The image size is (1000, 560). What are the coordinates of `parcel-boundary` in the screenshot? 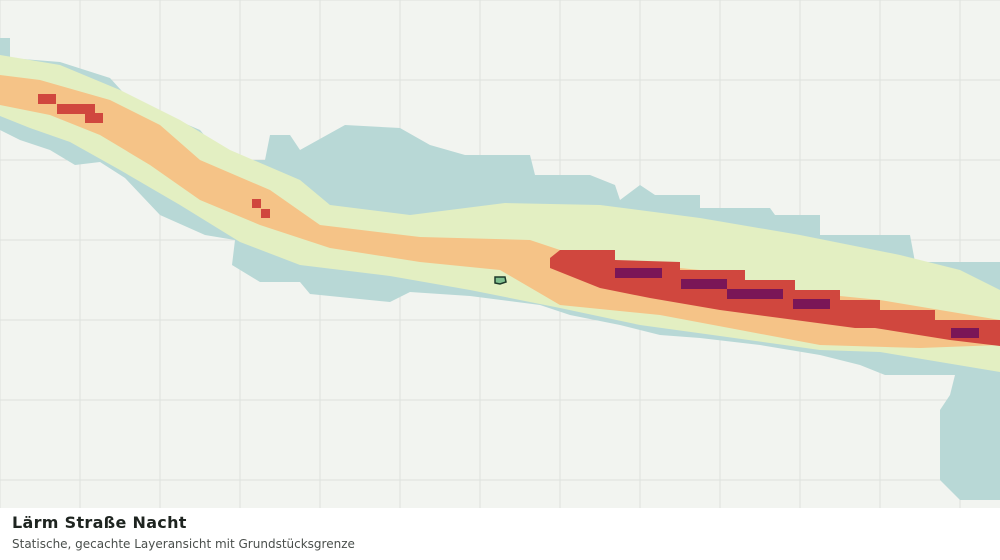 It's located at (500, 280).